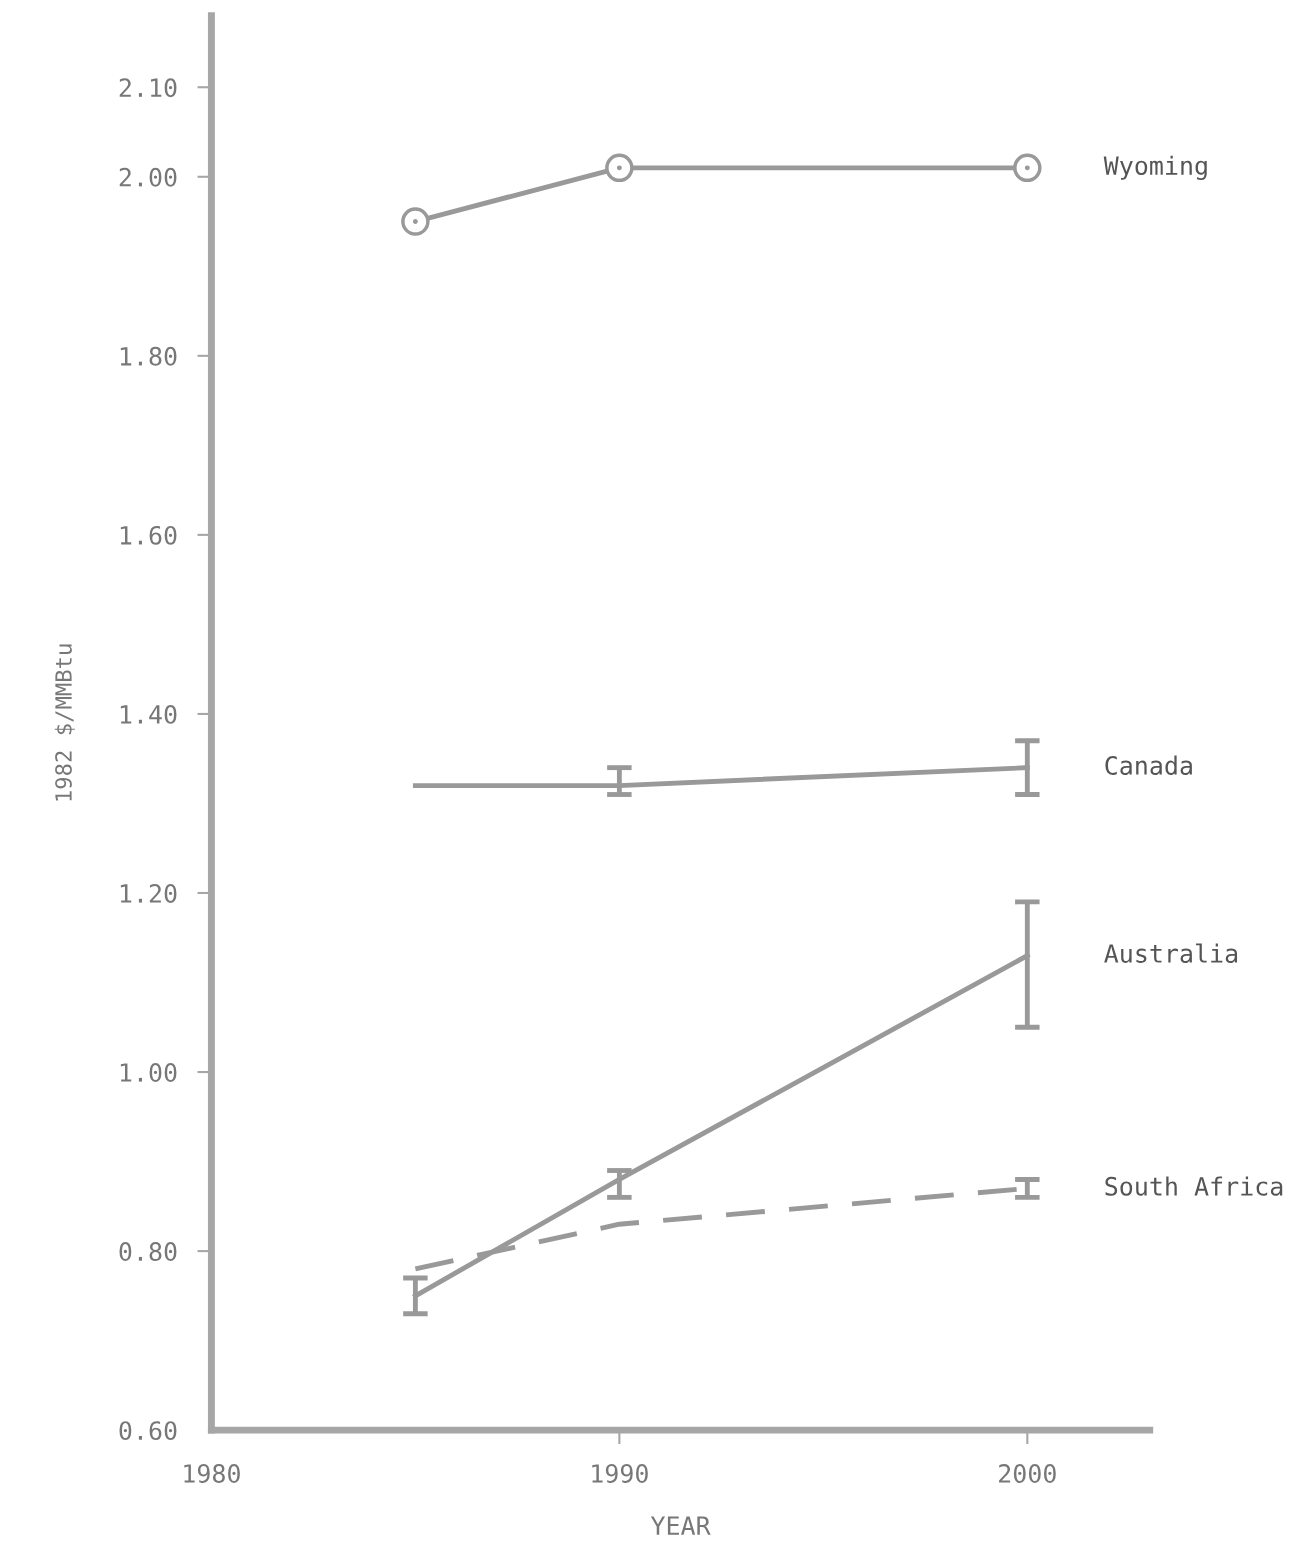 This screenshot has height=1563, width=1305. I want to click on text: Canada, so click(1148, 765).